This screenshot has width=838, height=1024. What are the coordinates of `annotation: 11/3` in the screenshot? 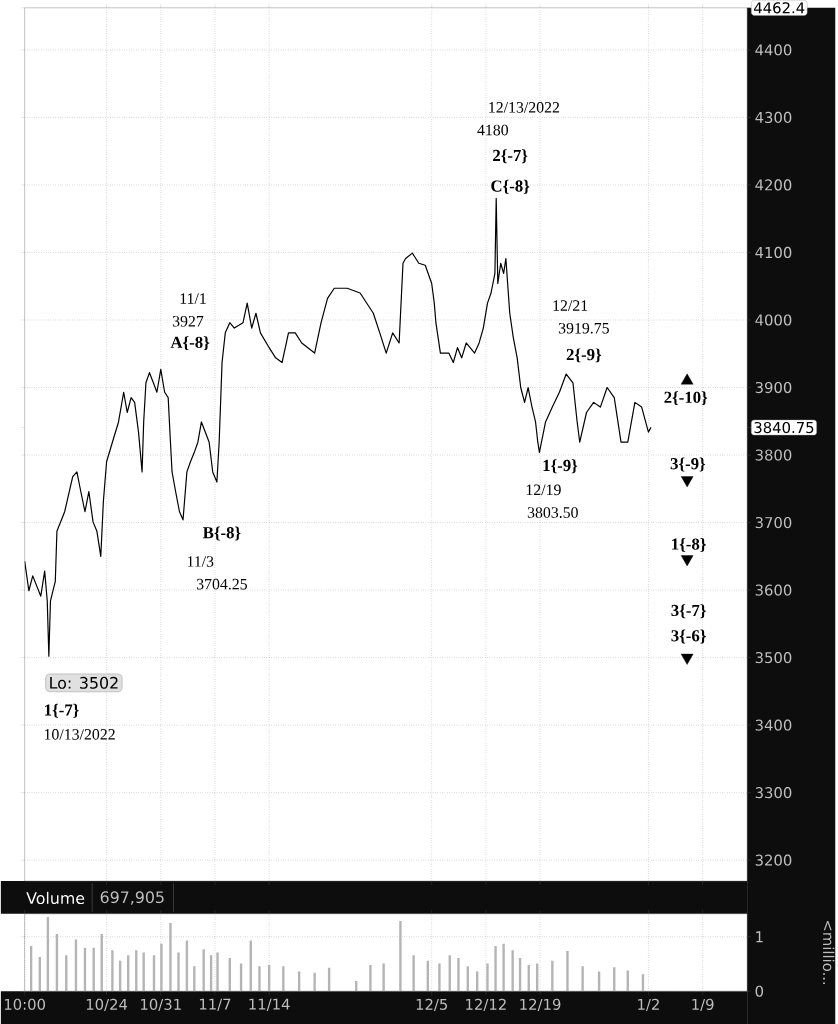 It's located at (201, 561).